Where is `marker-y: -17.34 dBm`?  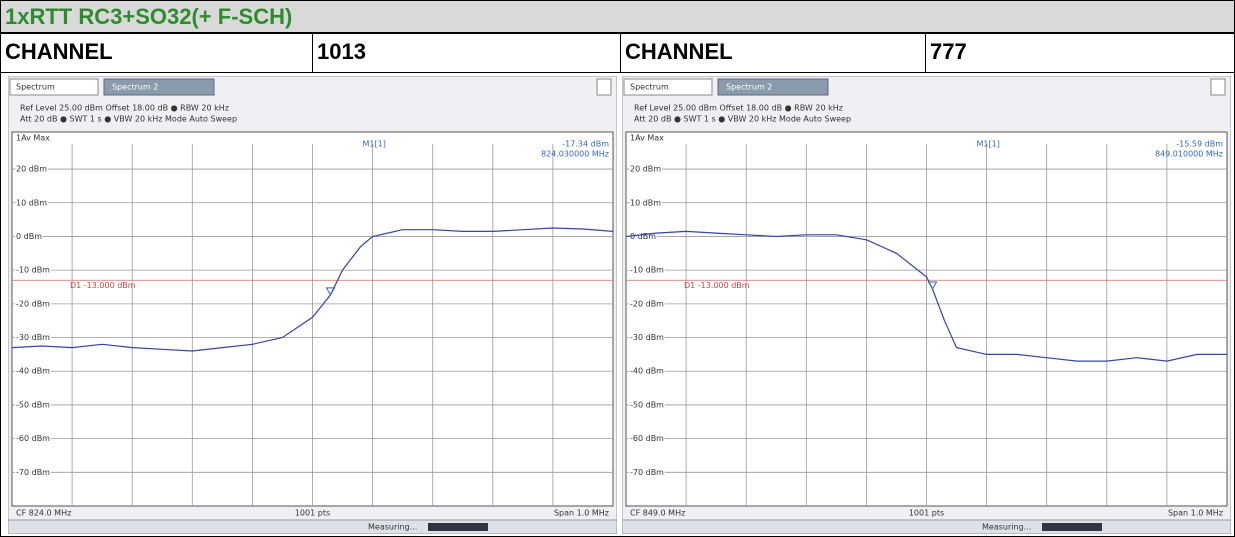 marker-y: -17.34 dBm is located at coordinates (585, 144).